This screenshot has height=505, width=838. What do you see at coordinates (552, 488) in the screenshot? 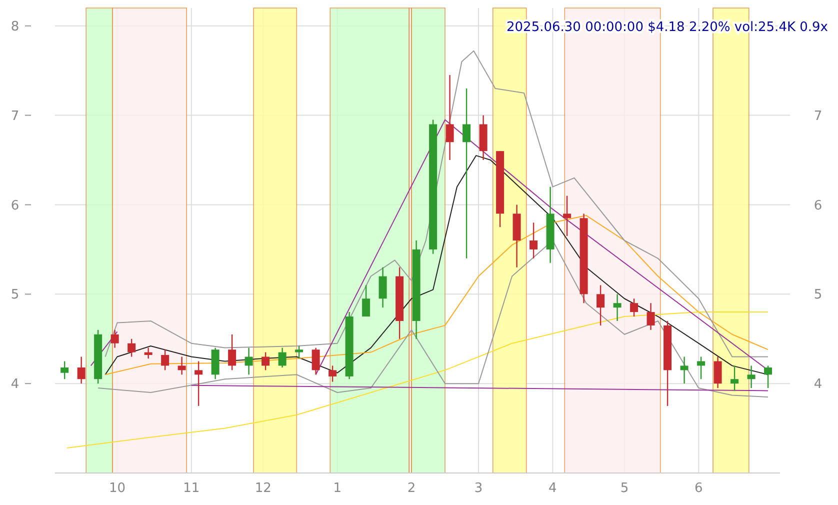
I see `x-tick-label: 4` at bounding box center [552, 488].